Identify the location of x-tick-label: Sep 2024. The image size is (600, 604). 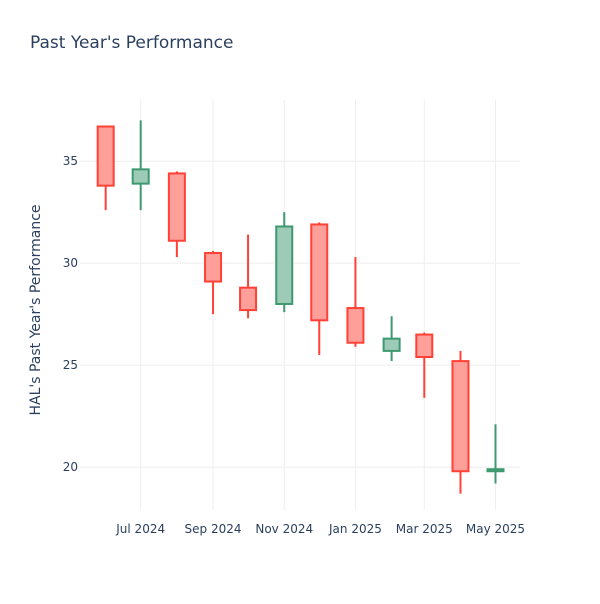
(213, 529).